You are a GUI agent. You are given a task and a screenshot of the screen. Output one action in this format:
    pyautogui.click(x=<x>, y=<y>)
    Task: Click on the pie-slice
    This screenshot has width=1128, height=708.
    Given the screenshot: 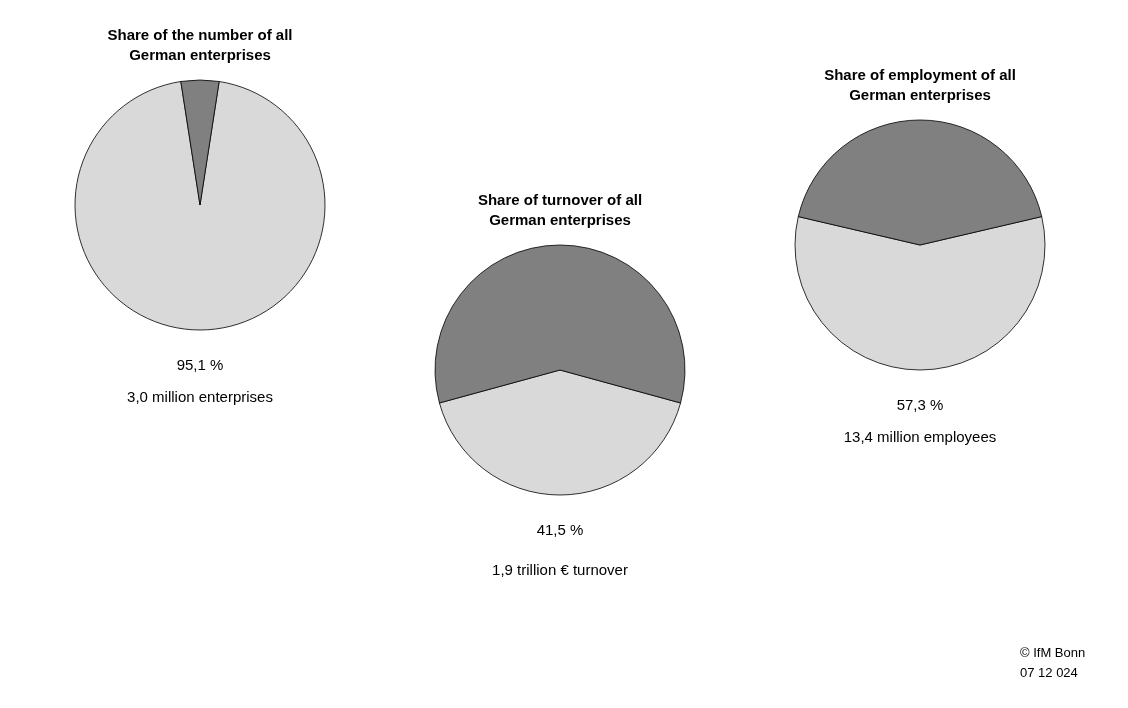 What is the action you would take?
    pyautogui.click(x=200, y=206)
    